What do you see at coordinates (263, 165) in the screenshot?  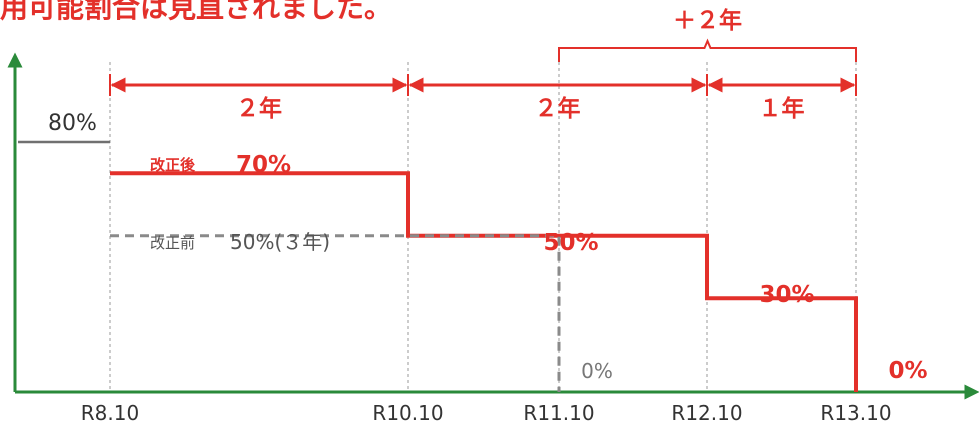 I see `label-after-first: 70%` at bounding box center [263, 165].